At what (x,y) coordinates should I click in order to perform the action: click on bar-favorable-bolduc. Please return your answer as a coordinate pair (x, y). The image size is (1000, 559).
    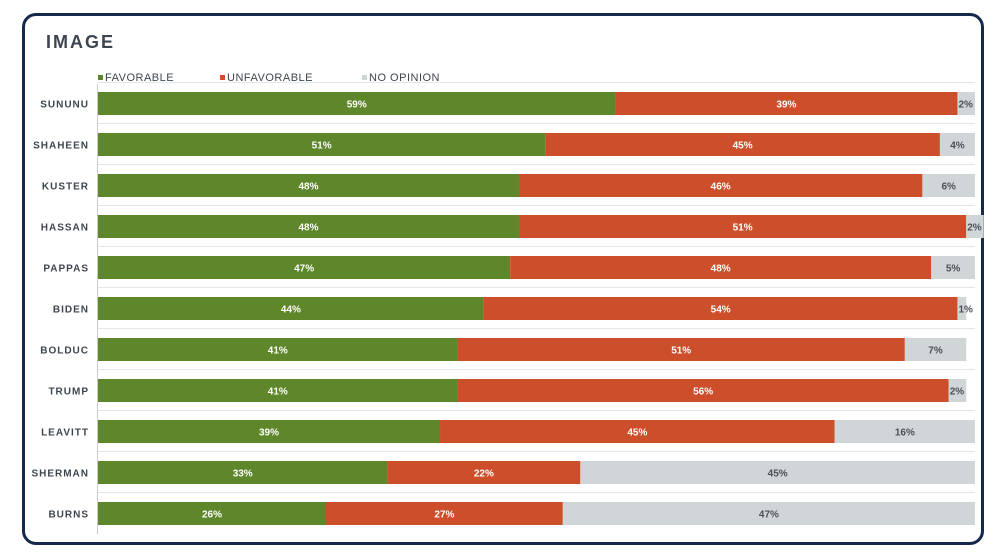
    Looking at the image, I should click on (278, 349).